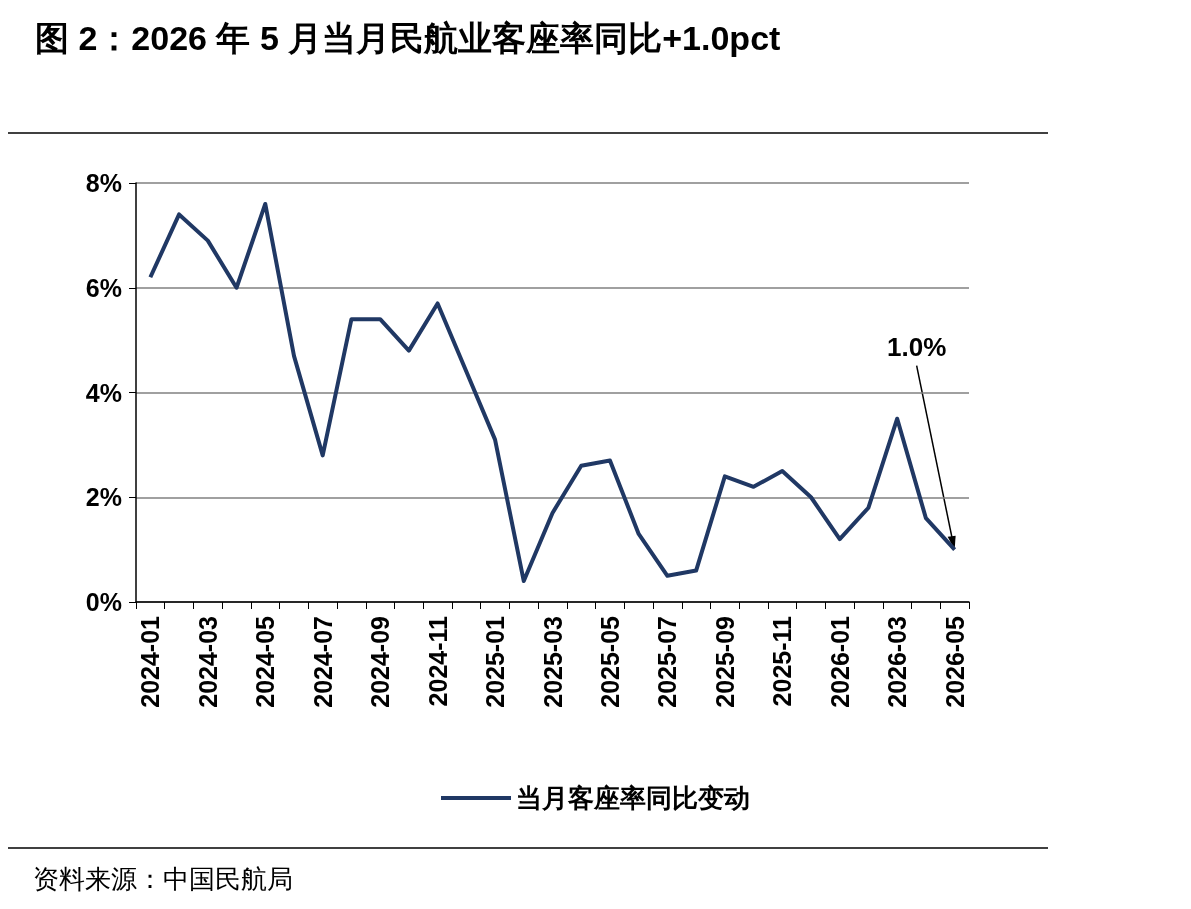 The height and width of the screenshot is (909, 1191). What do you see at coordinates (380, 662) in the screenshot?
I see `x-tick-label: 2024-09` at bounding box center [380, 662].